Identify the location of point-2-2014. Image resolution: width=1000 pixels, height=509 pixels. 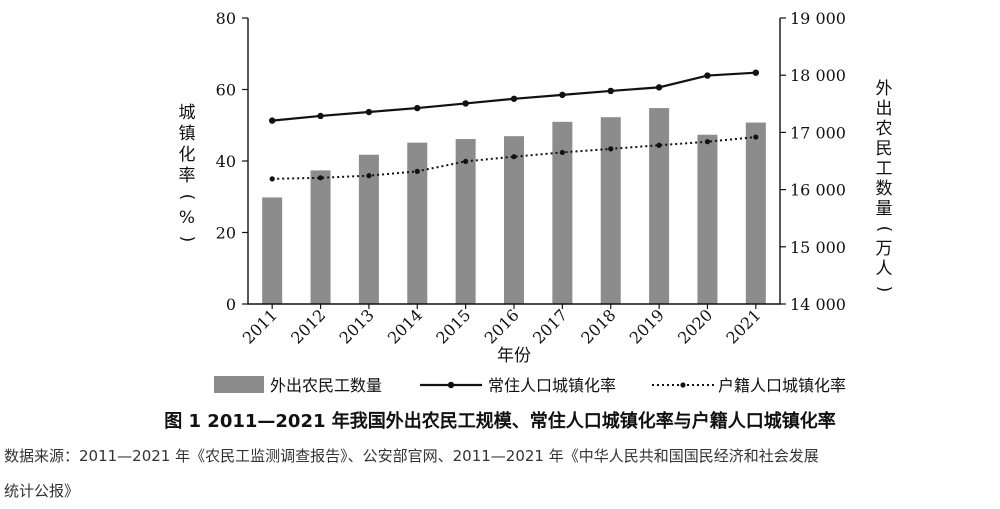
(417, 171).